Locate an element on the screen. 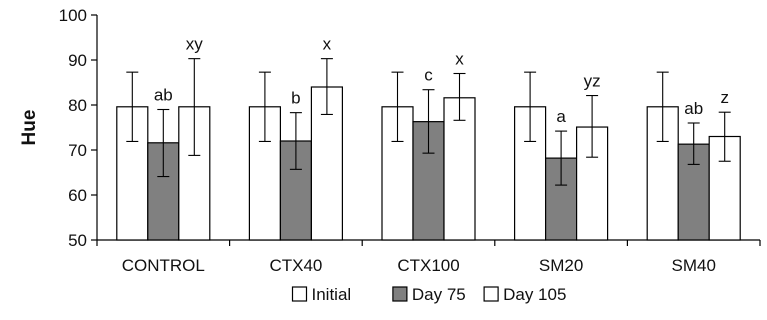 Image resolution: width=767 pixels, height=320 pixels. legend-label: Initial is located at coordinates (332, 294).